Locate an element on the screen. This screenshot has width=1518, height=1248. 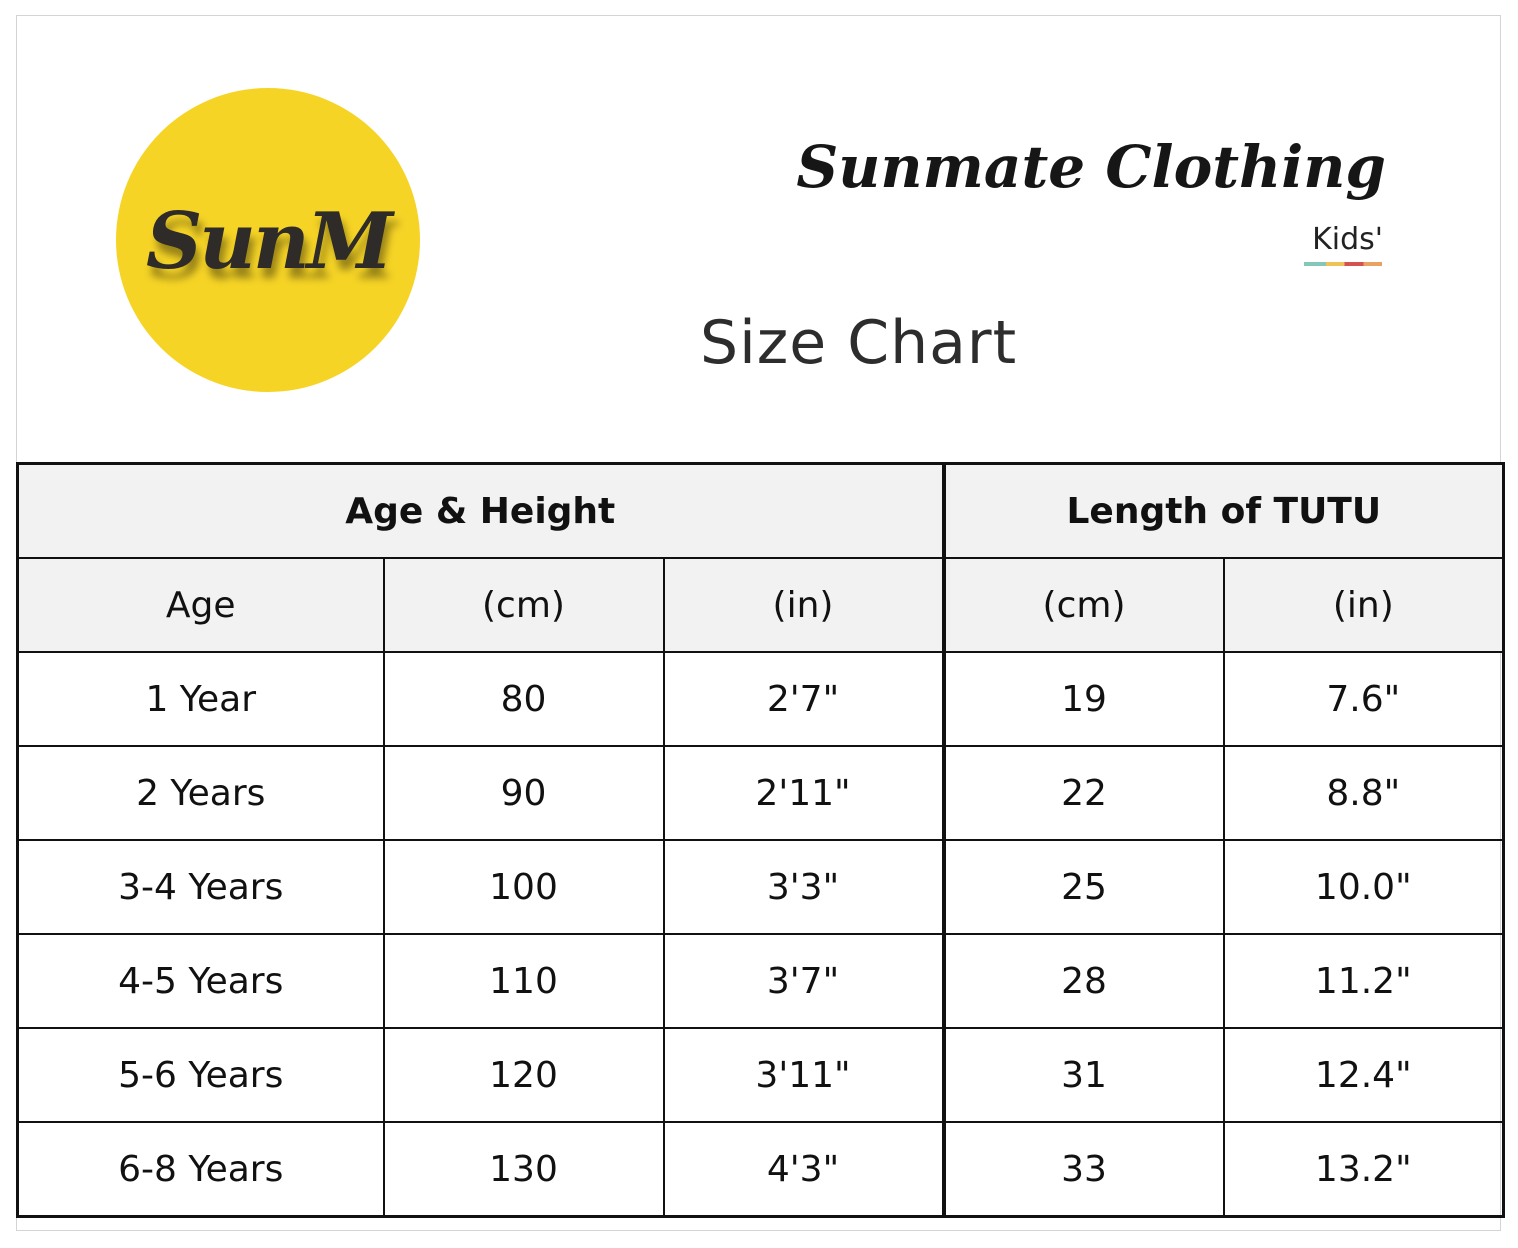
table-row: 1 Year 80 2'7" 19 7.6" is located at coordinates (760, 699).